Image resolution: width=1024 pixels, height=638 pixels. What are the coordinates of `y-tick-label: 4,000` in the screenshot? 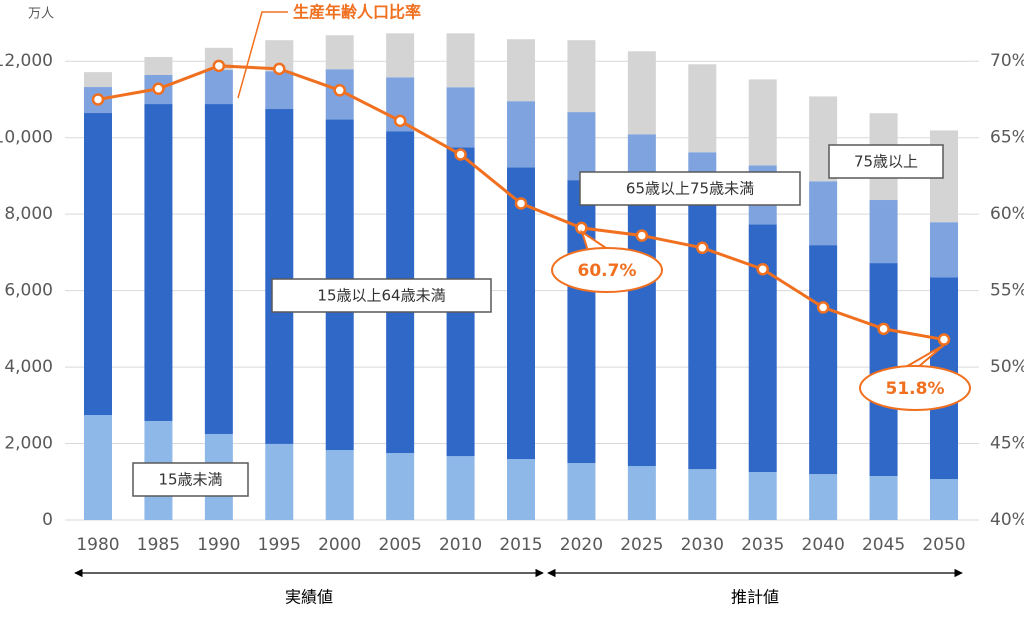 It's located at (28, 367).